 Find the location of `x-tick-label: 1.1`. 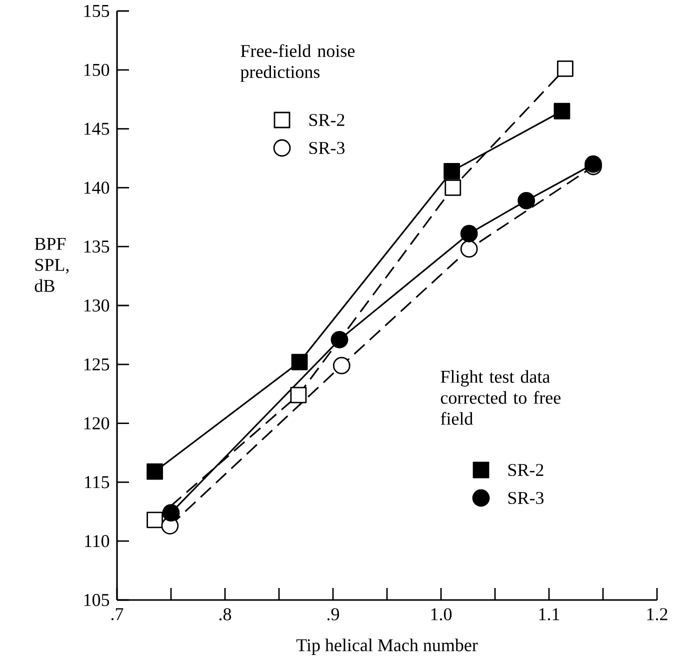

x-tick-label: 1.1 is located at coordinates (549, 614).